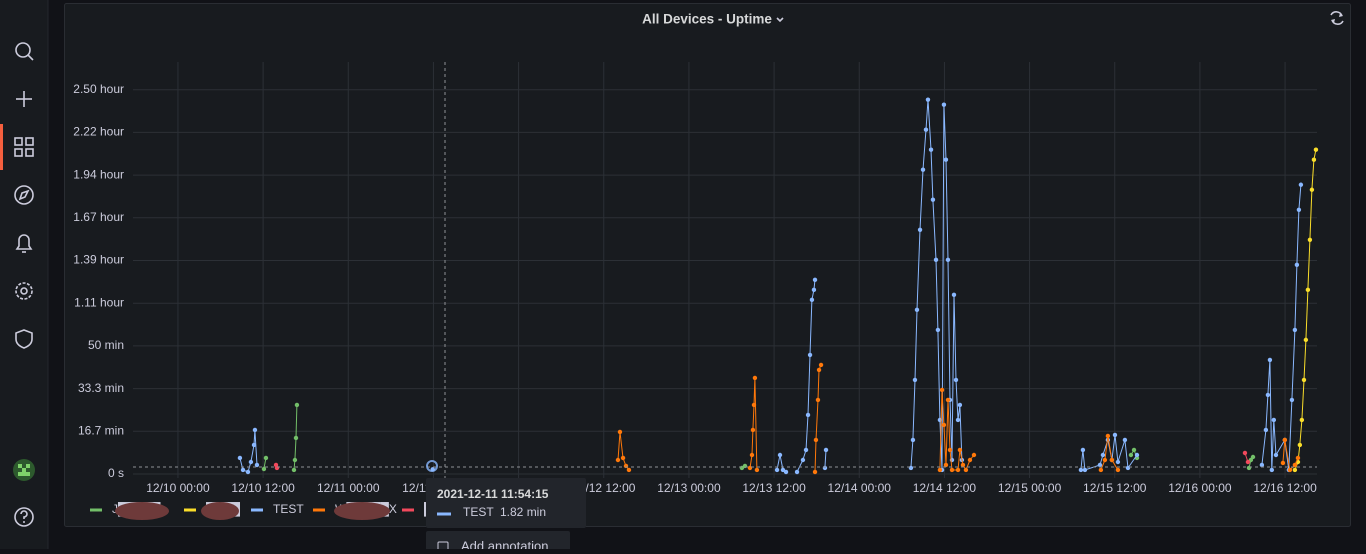  What do you see at coordinates (288, 509) in the screenshot?
I see `legend-label: TEST` at bounding box center [288, 509].